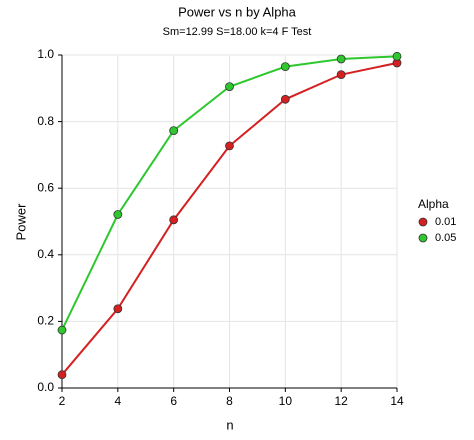 This screenshot has width=474, height=440. I want to click on legend-title: Alpha, so click(433, 204).